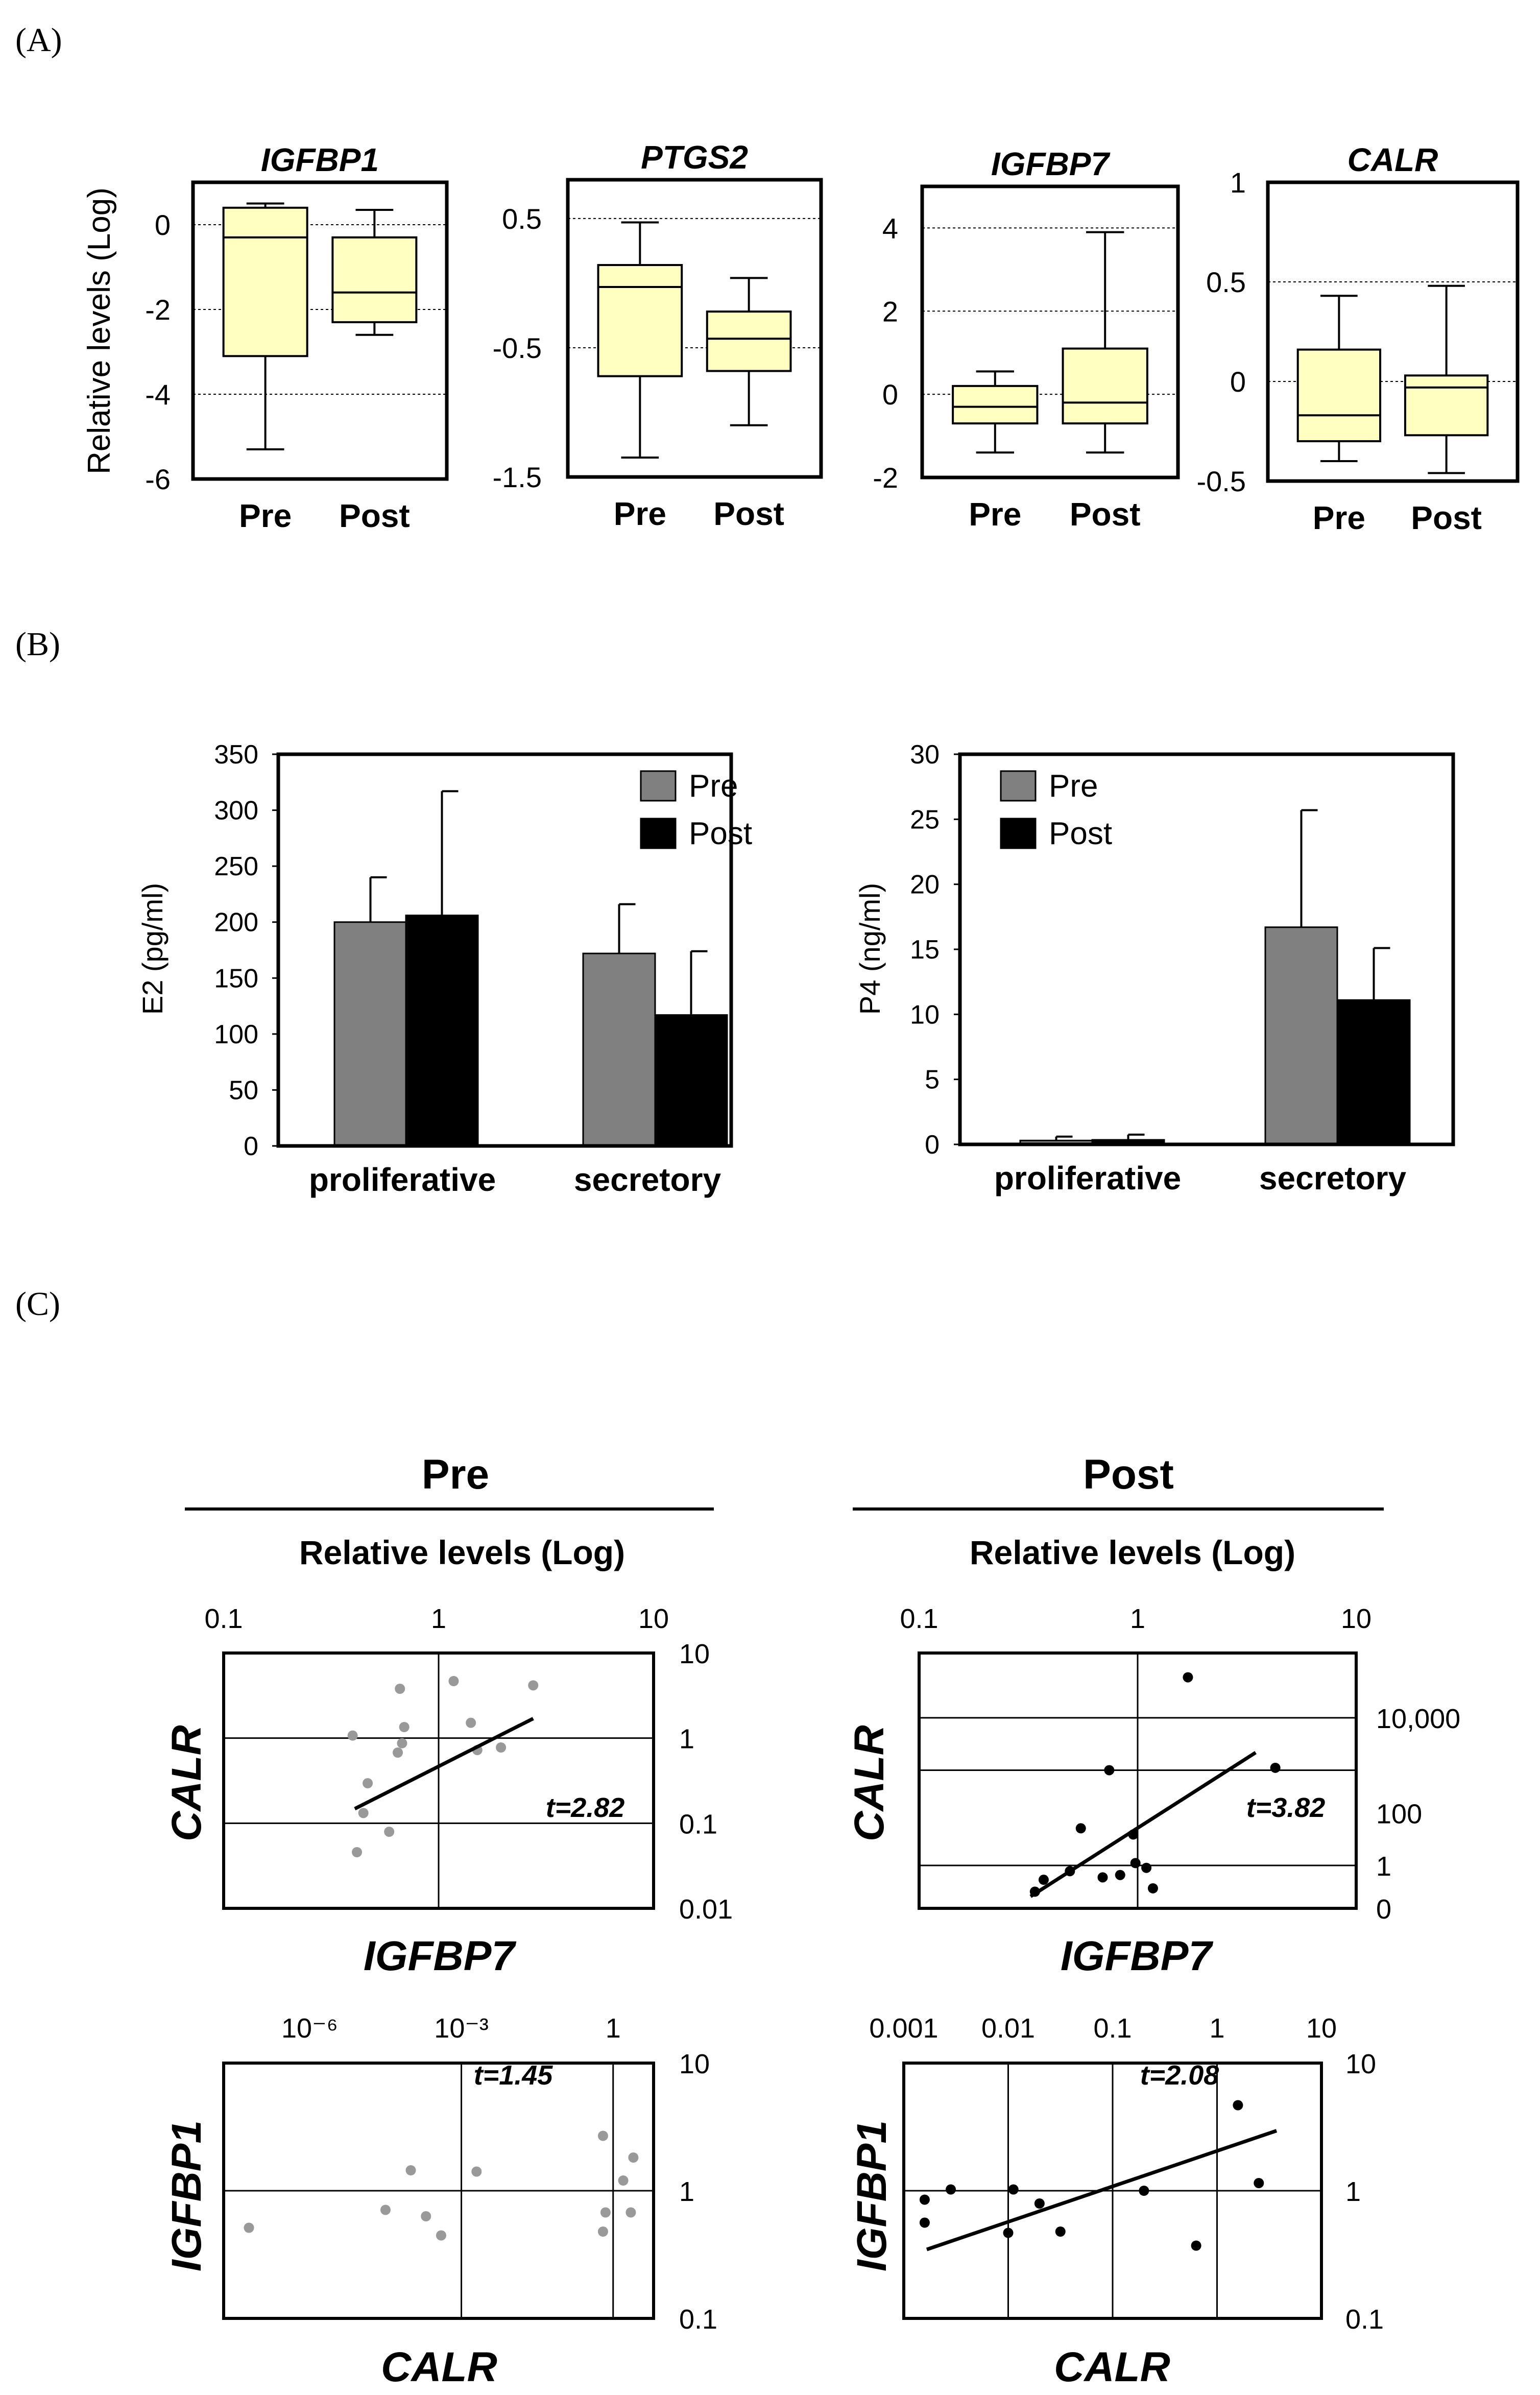  I want to click on x-tick-label: Post, so click(748, 513).